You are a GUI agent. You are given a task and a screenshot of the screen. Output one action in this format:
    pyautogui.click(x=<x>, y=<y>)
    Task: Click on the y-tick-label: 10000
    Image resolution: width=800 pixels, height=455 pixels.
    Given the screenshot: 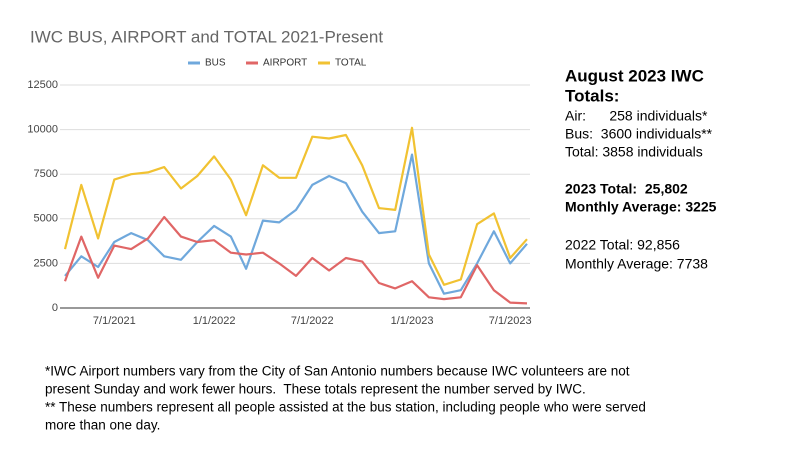 What is the action you would take?
    pyautogui.click(x=42, y=130)
    